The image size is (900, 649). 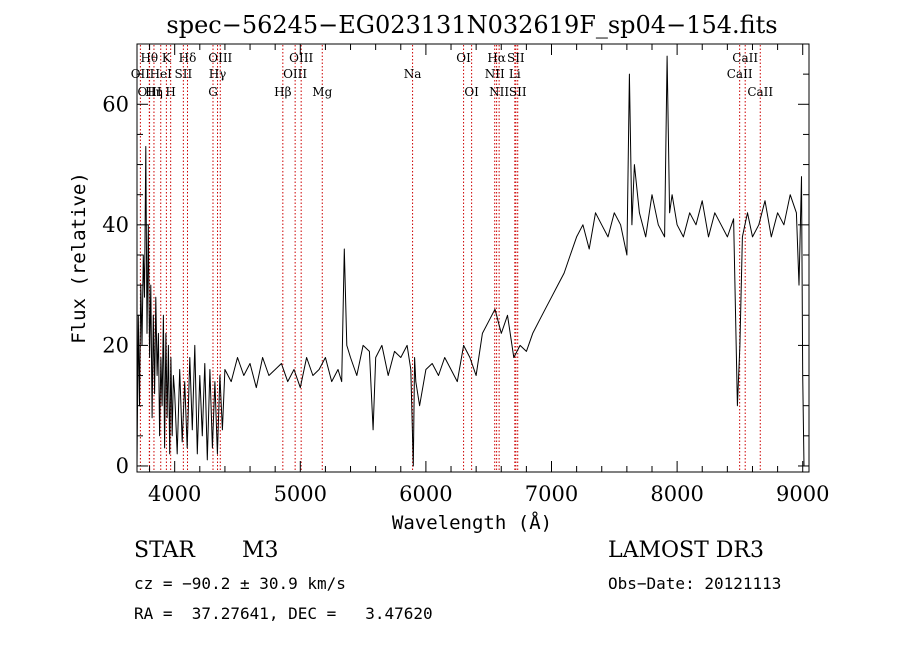 What do you see at coordinates (164, 550) in the screenshot?
I see `object-class: STAR` at bounding box center [164, 550].